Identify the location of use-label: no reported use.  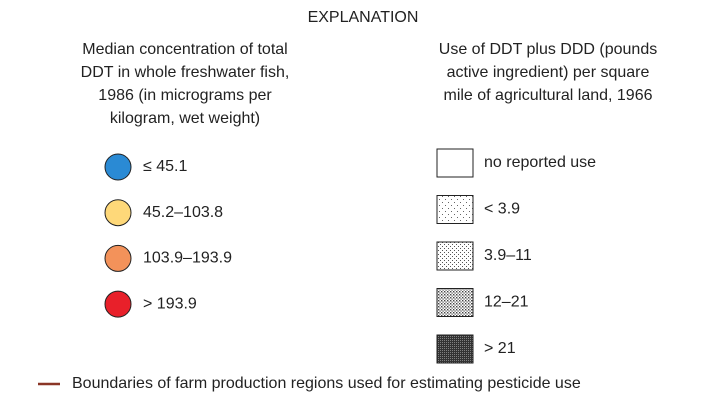
(540, 162).